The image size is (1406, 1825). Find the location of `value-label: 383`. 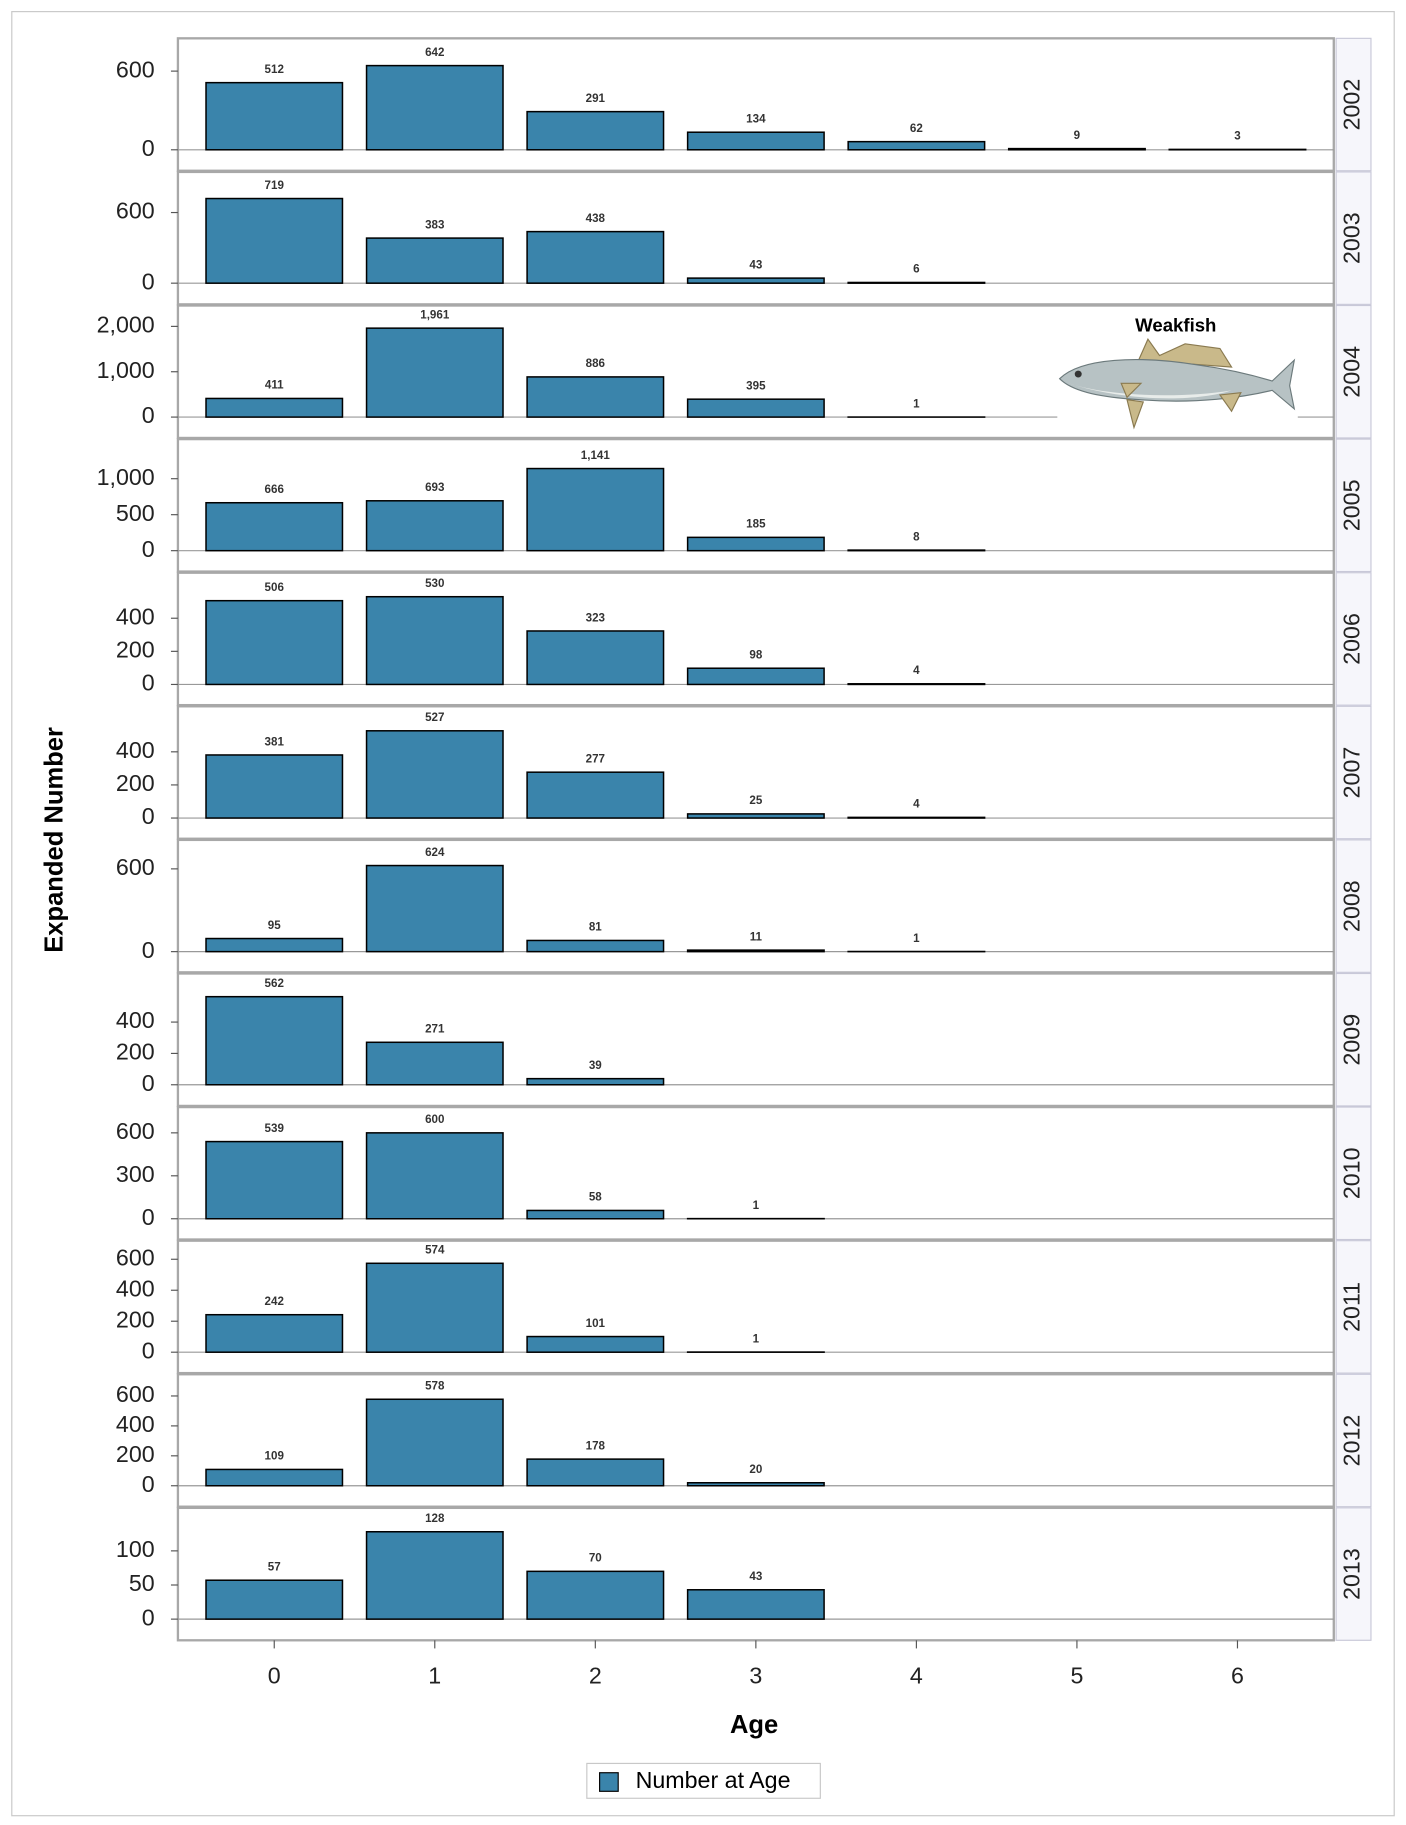

value-label: 383 is located at coordinates (435, 224).